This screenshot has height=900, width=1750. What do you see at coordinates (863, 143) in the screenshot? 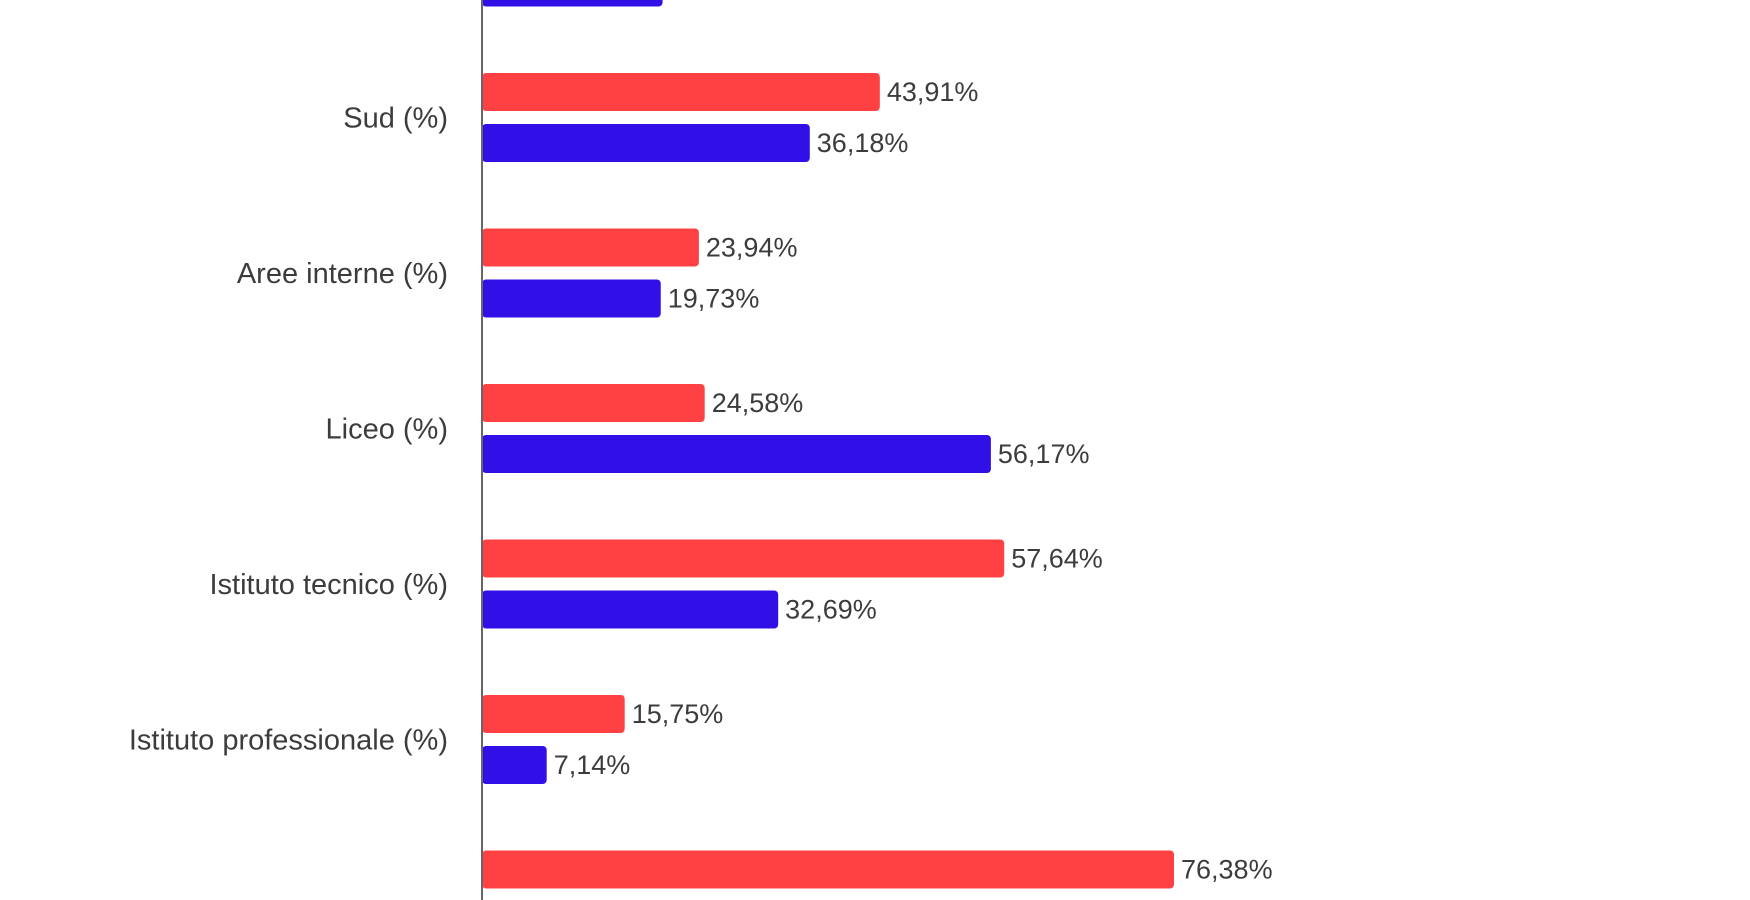
I see `data-label: 36,18%` at bounding box center [863, 143].